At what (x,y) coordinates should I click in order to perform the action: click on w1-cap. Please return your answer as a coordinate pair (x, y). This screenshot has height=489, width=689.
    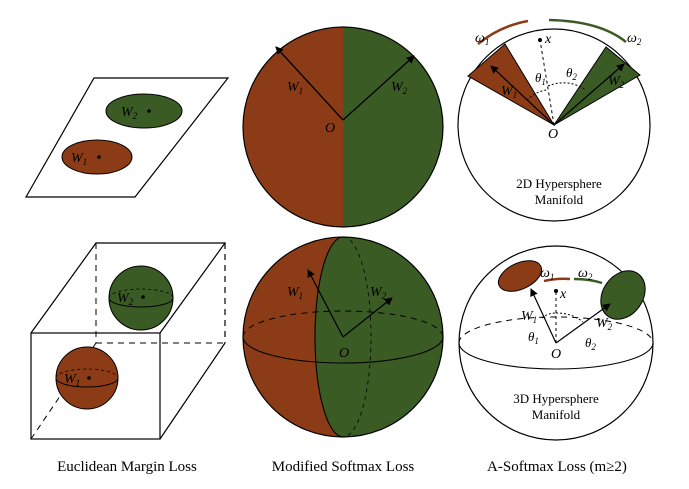
    Looking at the image, I should click on (520, 276).